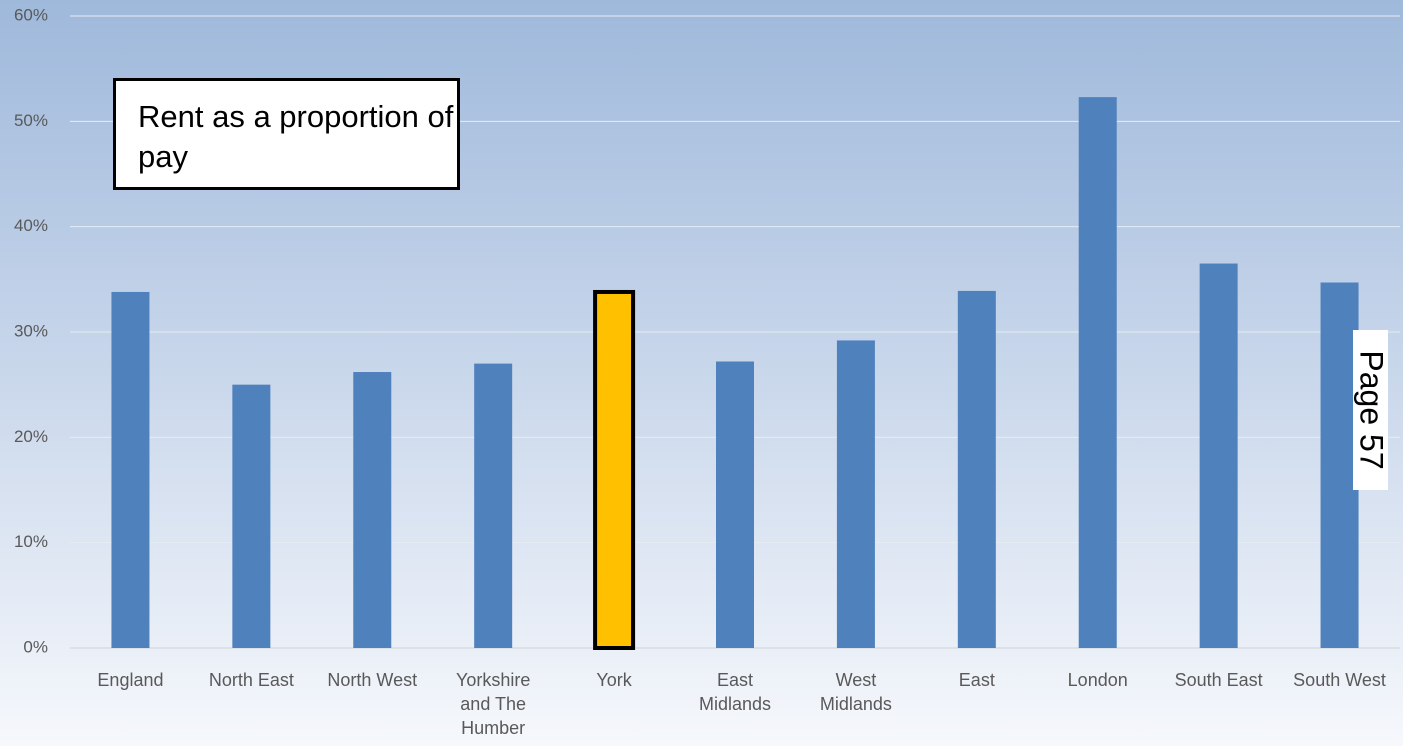 This screenshot has height=746, width=1403. Describe the element at coordinates (251, 680) in the screenshot. I see `x-tick-label: North East` at that location.